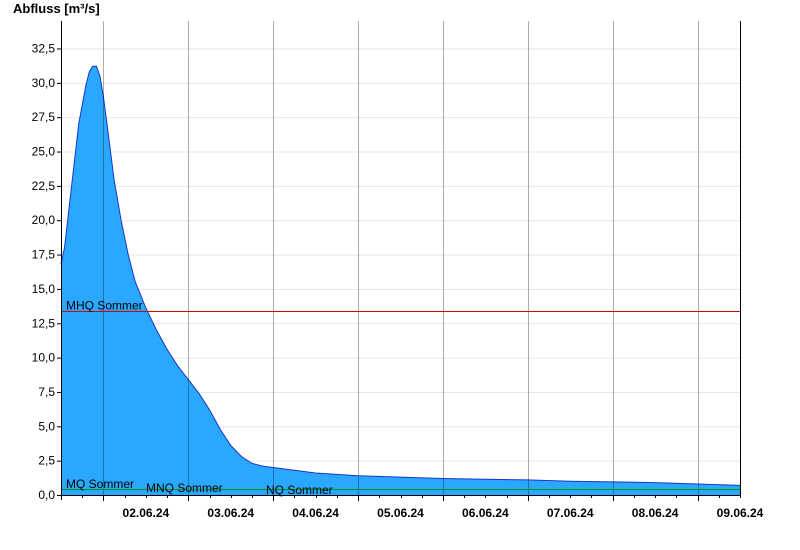  What do you see at coordinates (44, 117) in the screenshot?
I see `y-tick-label: 27,5` at bounding box center [44, 117].